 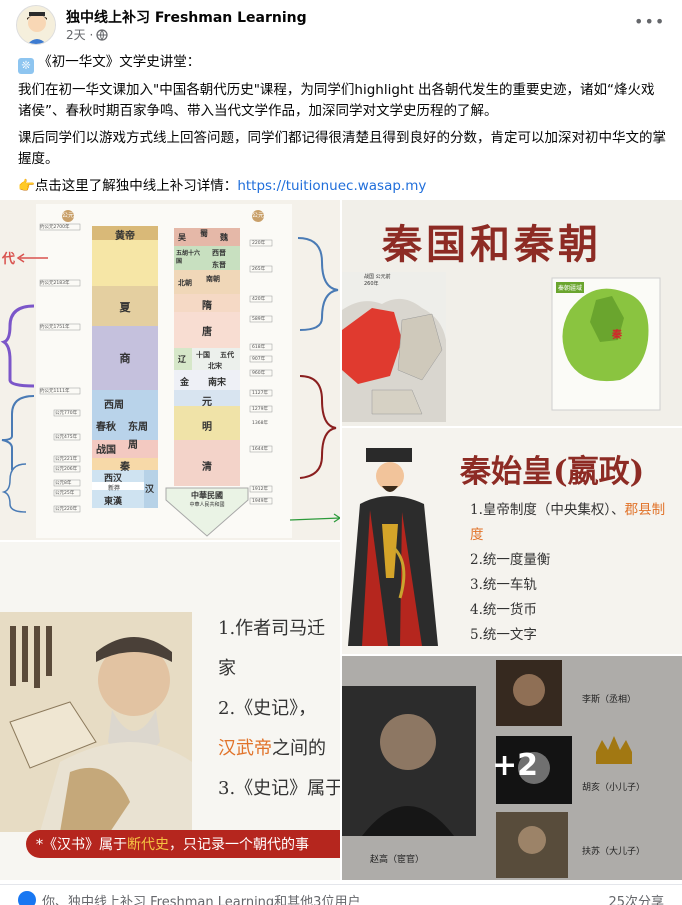 What do you see at coordinates (492, 244) in the screenshot?
I see `qin-title: 秦国和秦朝` at bounding box center [492, 244].